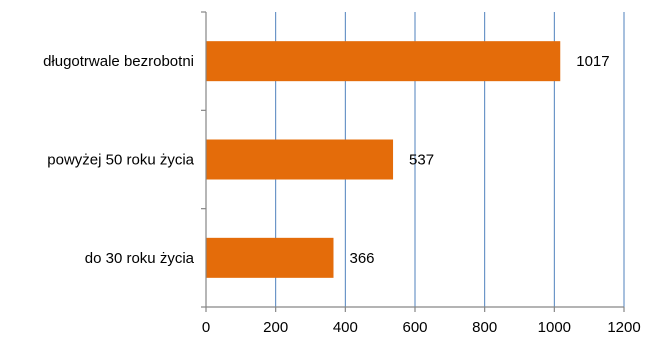 This screenshot has height=340, width=645. I want to click on category-label-2: do 30 roku życia, so click(140, 258).